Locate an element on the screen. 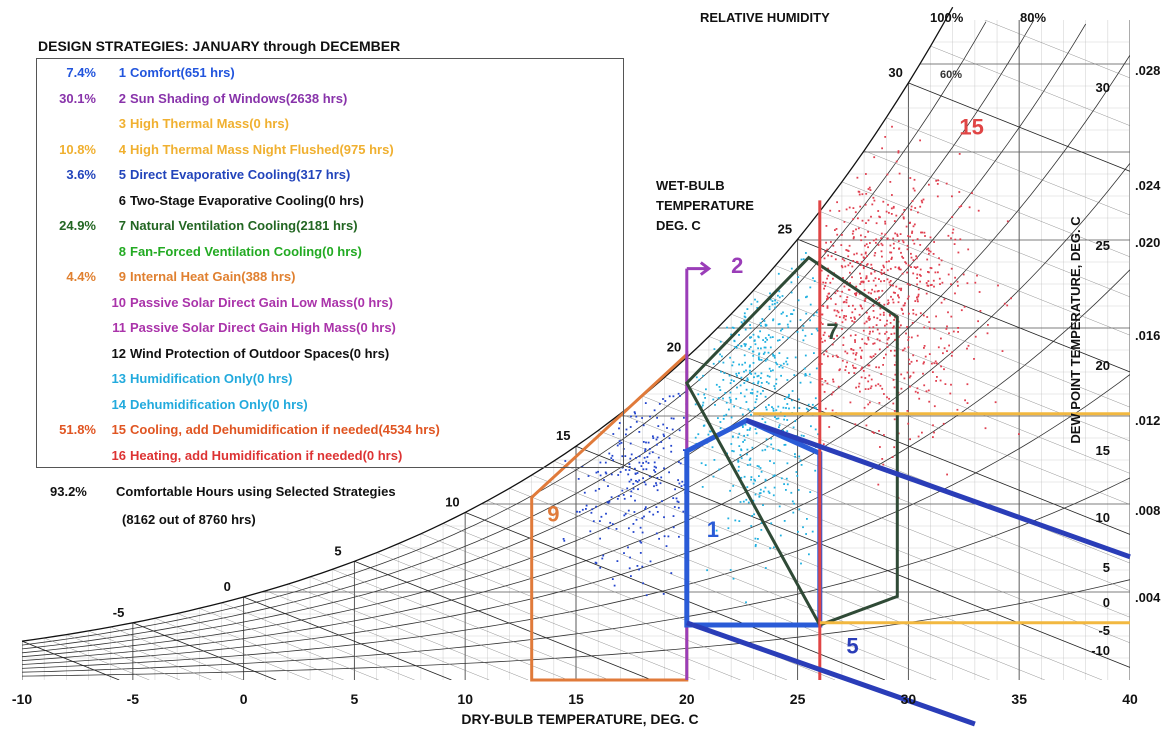 The width and height of the screenshot is (1175, 730). strategy-item: 13 Humidification Only(0 hrs) is located at coordinates (166, 379).